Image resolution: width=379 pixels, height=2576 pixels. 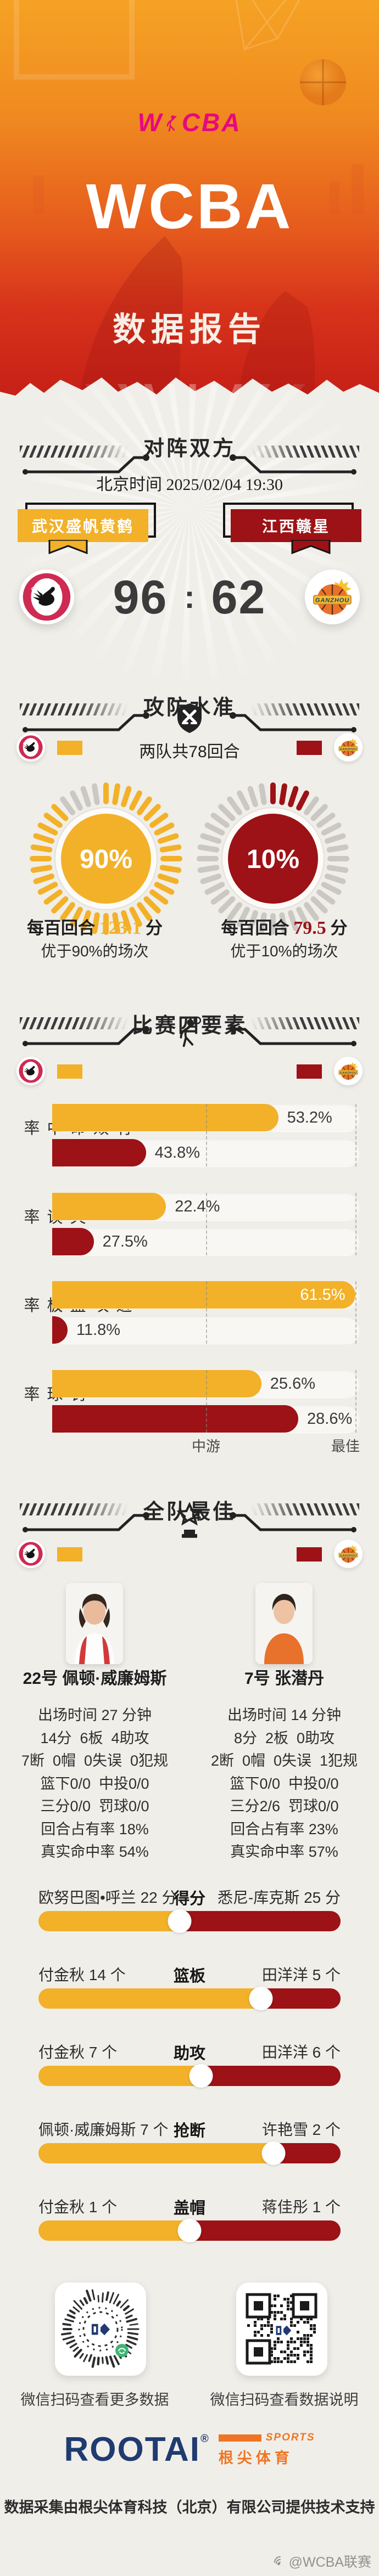 I want to click on away-pace-gauge: 10%, so click(x=273, y=859).